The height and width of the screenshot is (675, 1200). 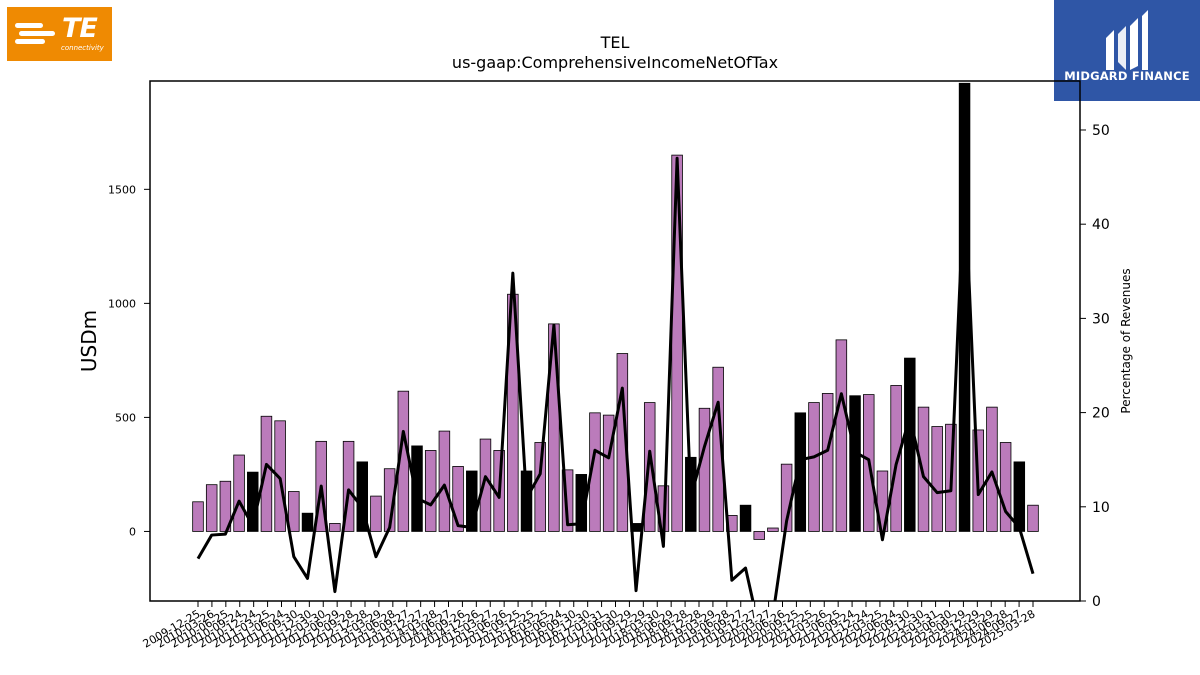 I want to click on y-axis-label: USDm, so click(x=89, y=341).